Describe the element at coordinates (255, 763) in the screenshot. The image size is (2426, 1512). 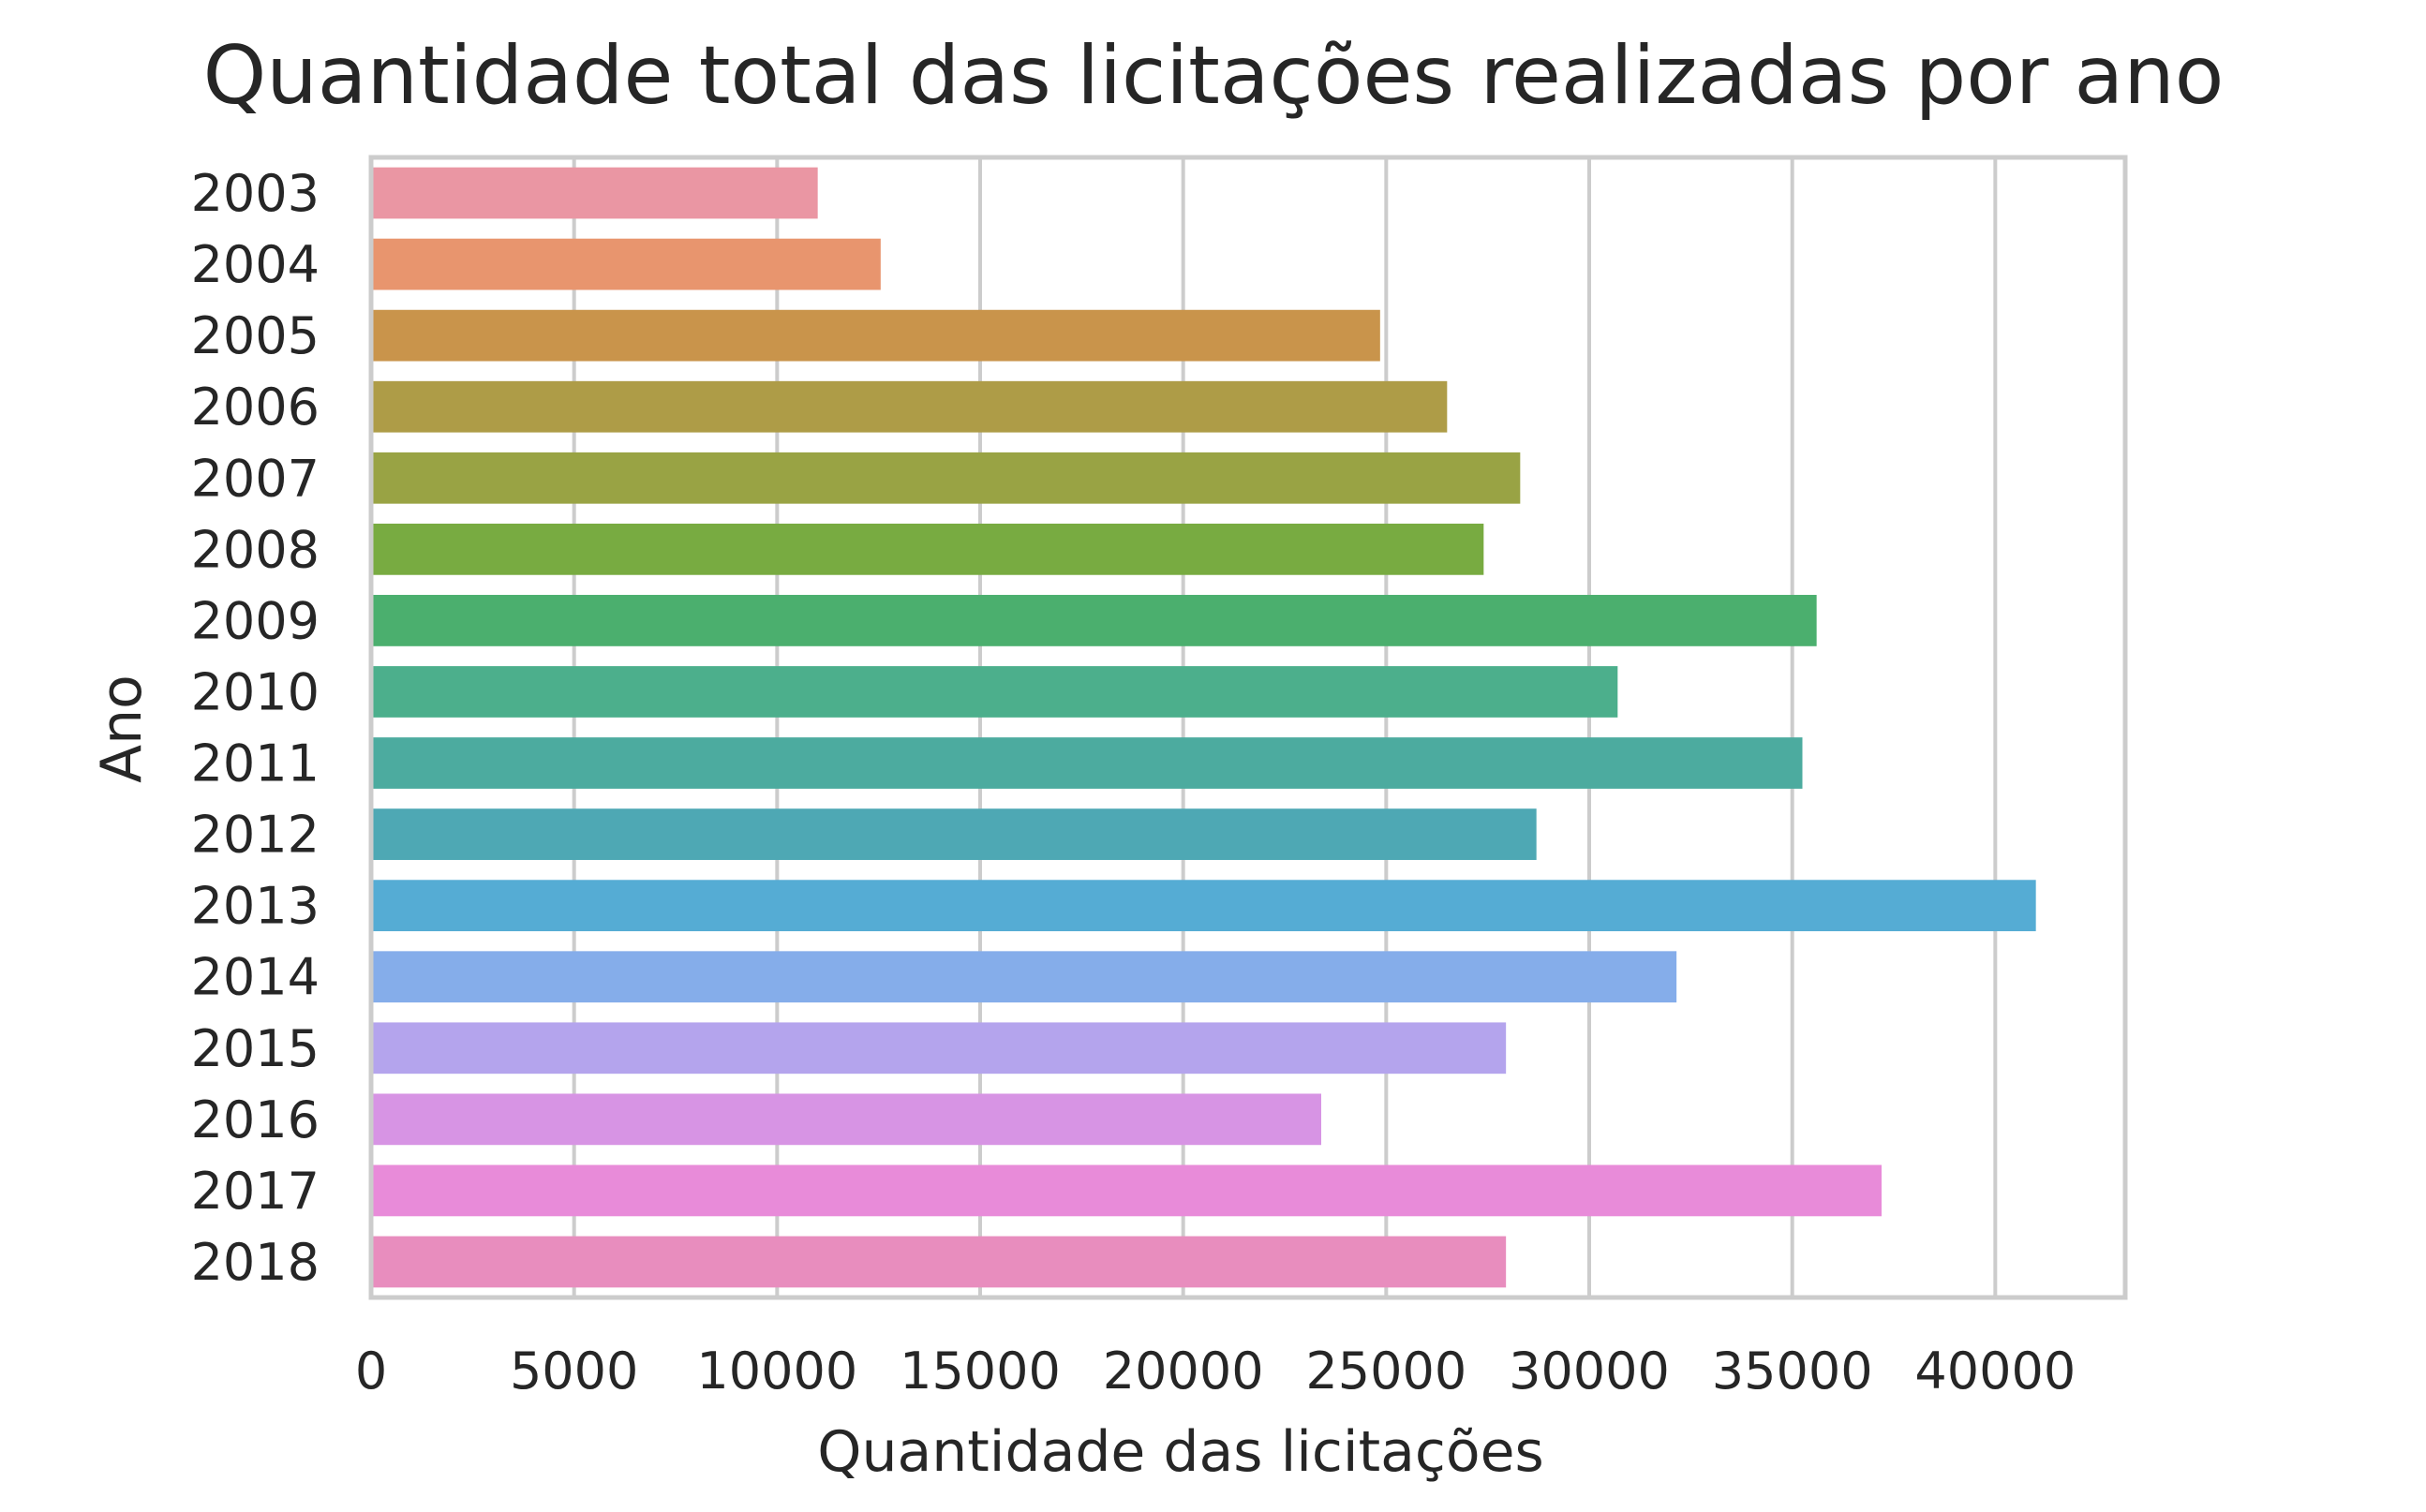
I see `y-tick-label: 2011` at that location.